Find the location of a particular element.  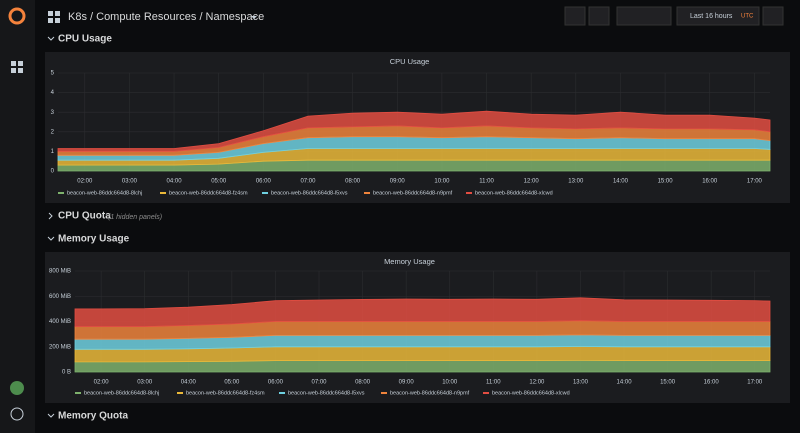

row-title: CPU Usage is located at coordinates (85, 39).